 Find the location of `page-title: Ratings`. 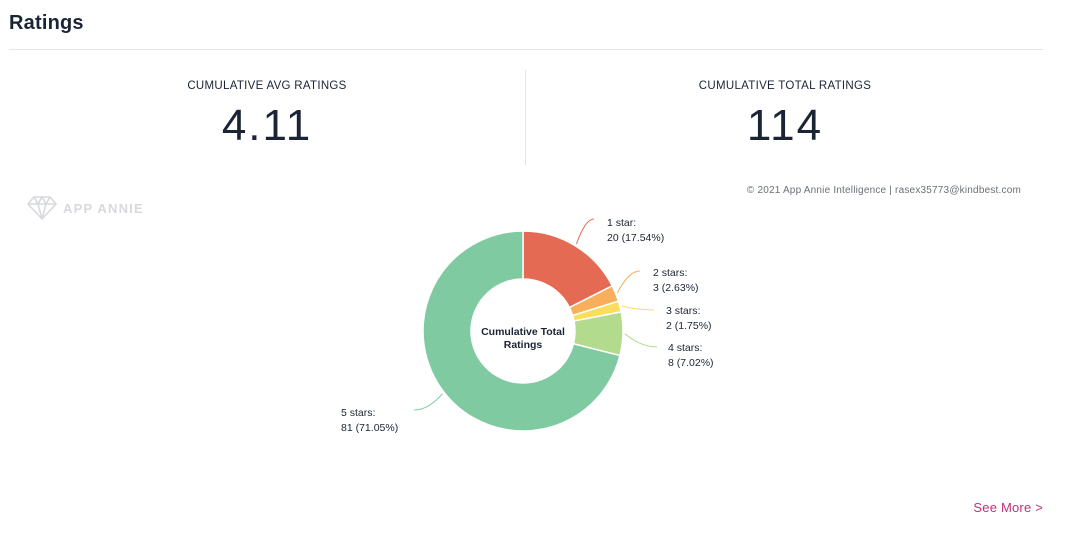

page-title: Ratings is located at coordinates (46, 23).